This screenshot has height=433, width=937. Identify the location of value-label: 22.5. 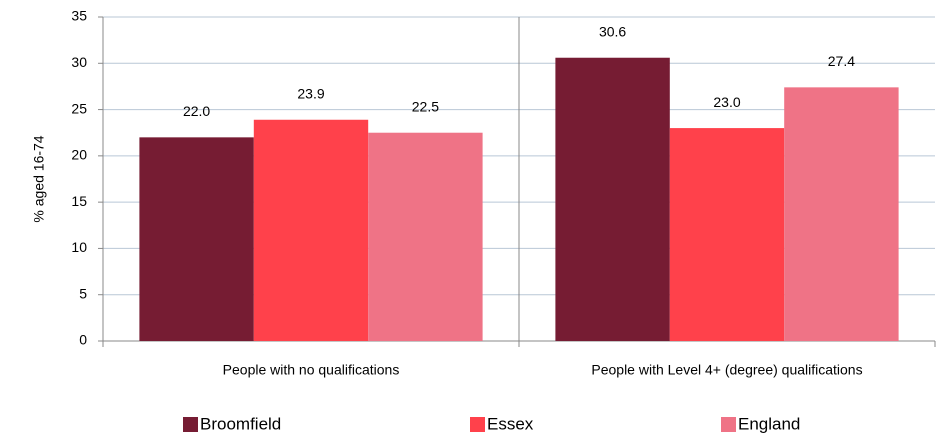
(425, 106).